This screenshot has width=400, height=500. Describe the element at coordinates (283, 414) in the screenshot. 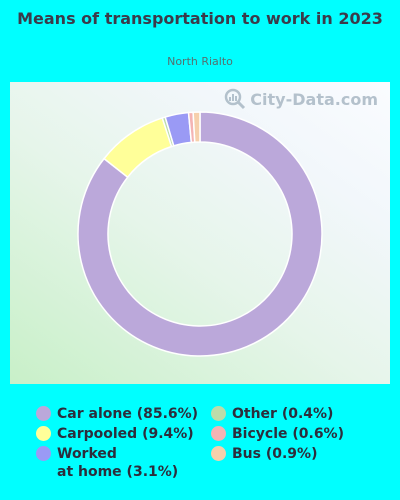

I see `legend-label: Other (0.4%)` at that location.